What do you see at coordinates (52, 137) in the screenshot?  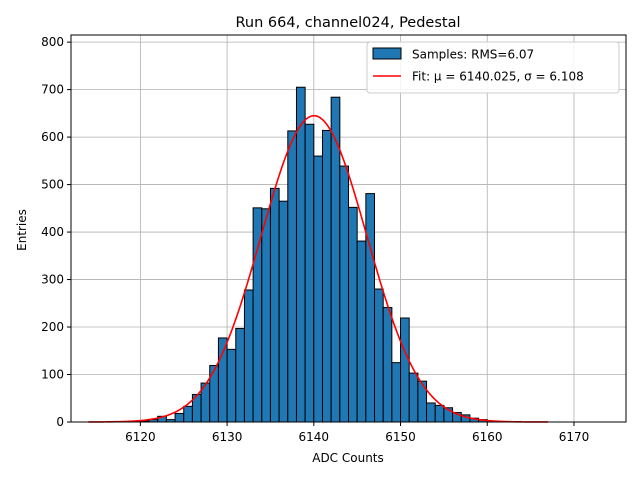 I see `y-tick-label-6: 600` at bounding box center [52, 137].